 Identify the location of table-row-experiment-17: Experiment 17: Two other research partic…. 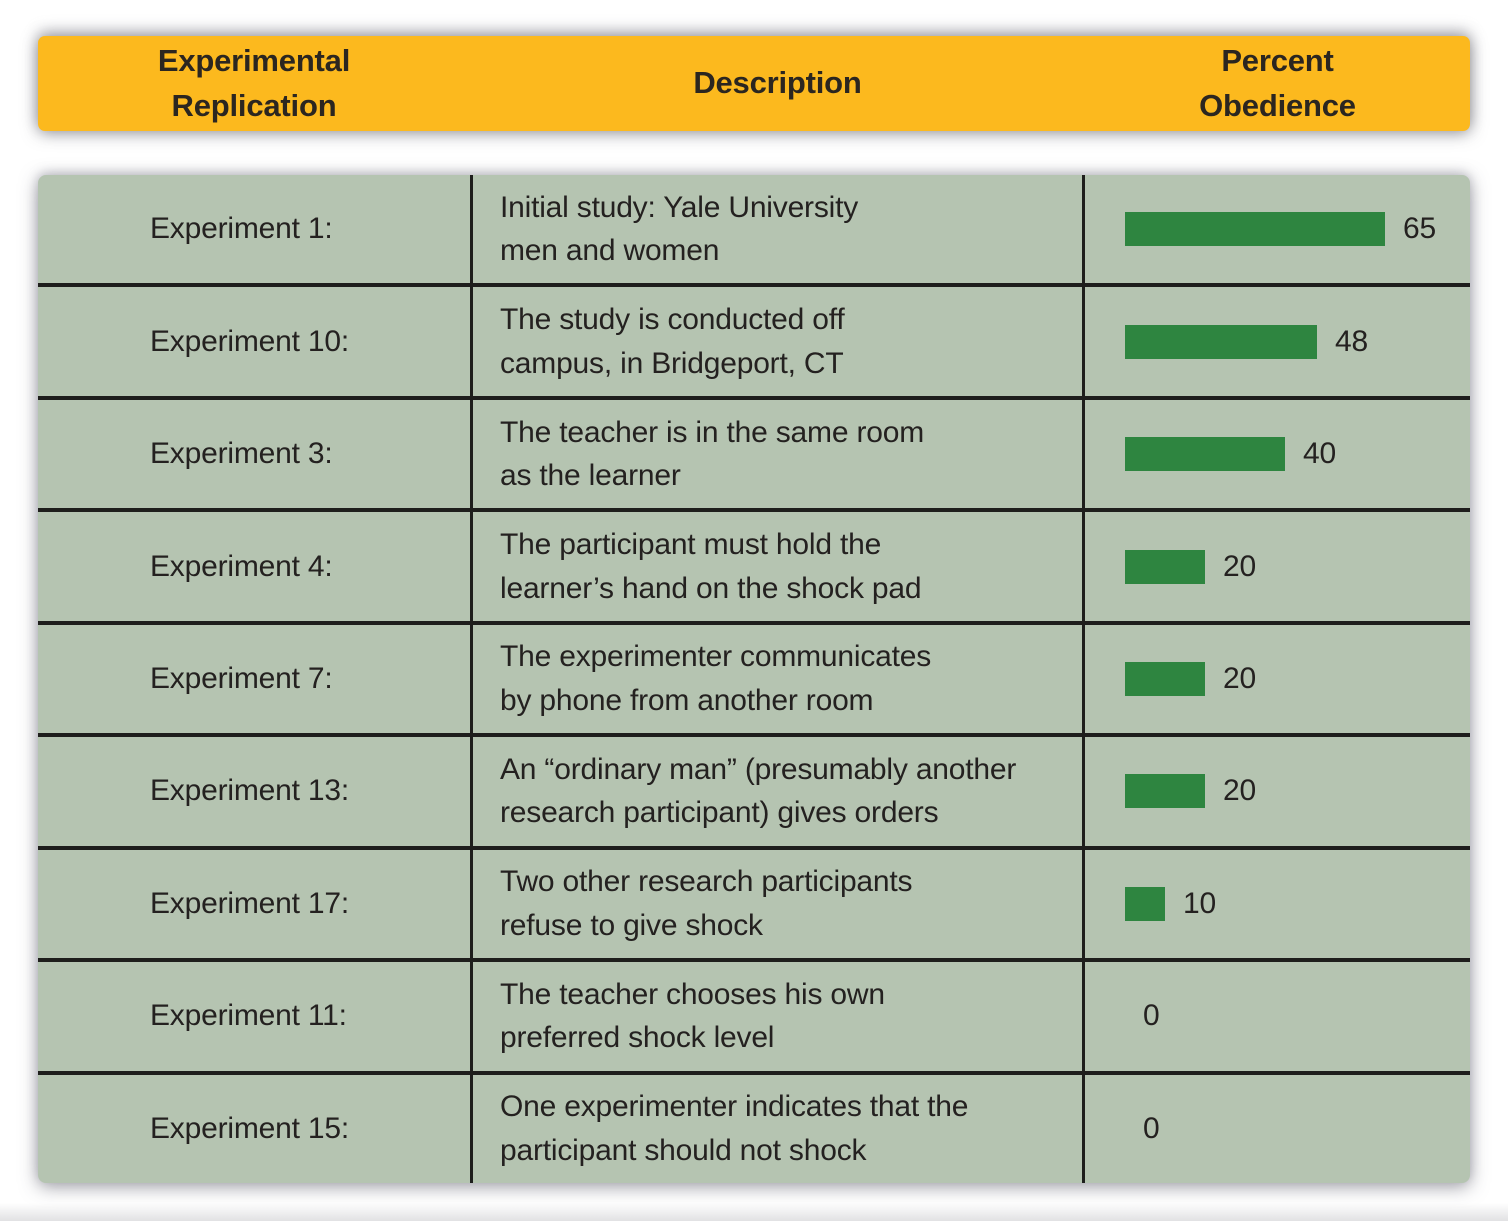
(754, 902).